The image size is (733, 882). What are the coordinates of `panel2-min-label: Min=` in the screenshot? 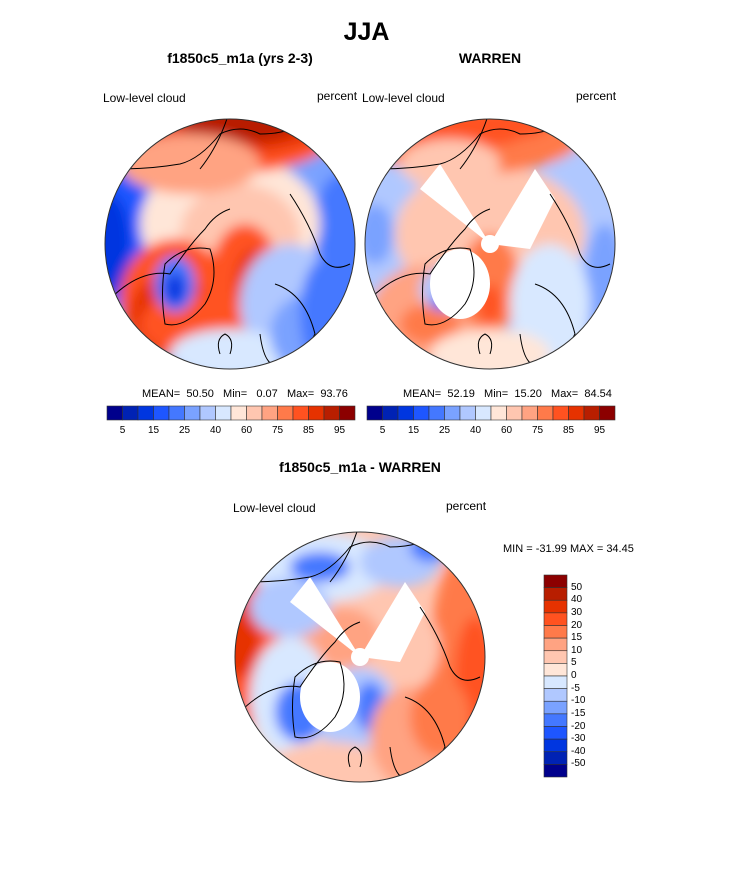 It's located at (496, 394).